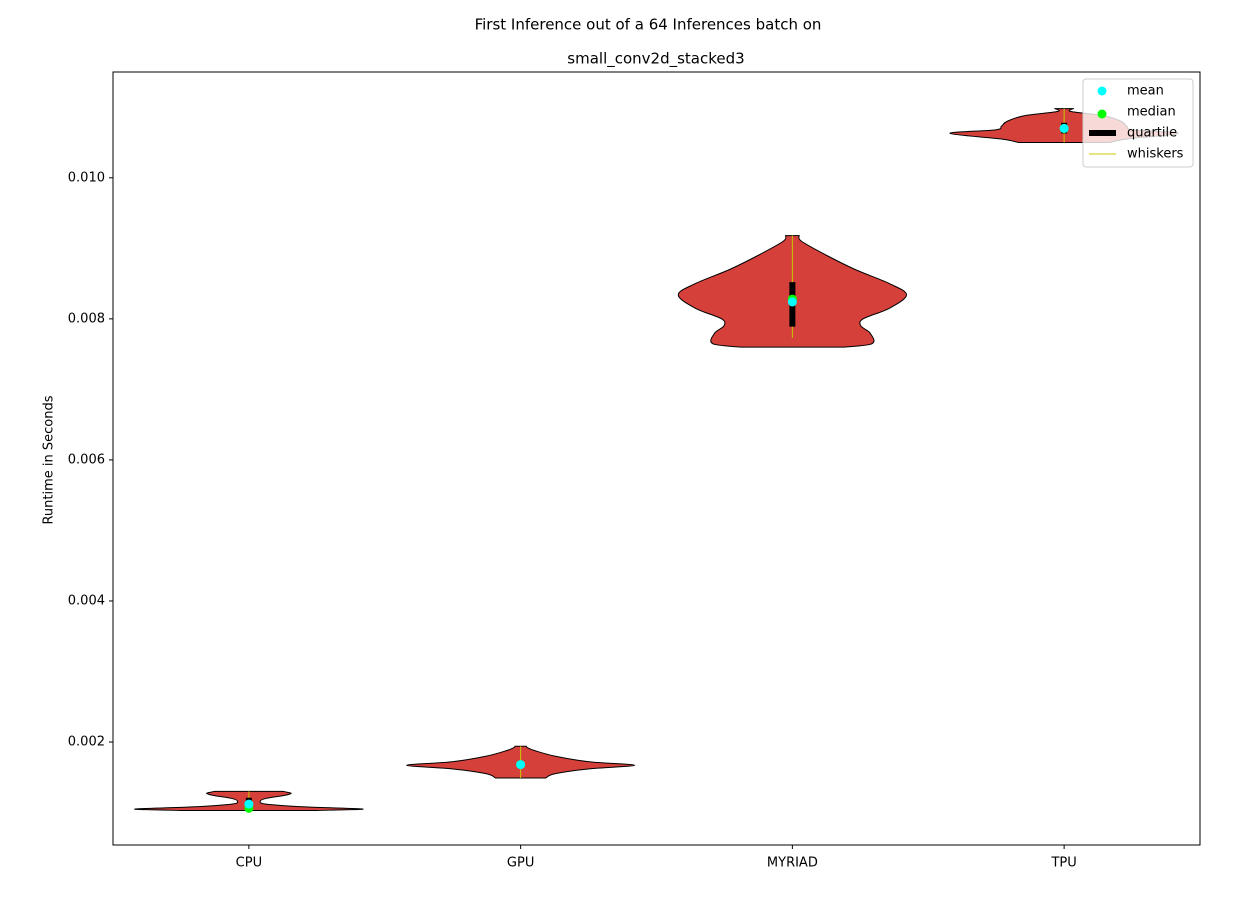 This screenshot has height=904, width=1250. Describe the element at coordinates (86, 318) in the screenshot. I see `y-tick-label: 0.008` at that location.